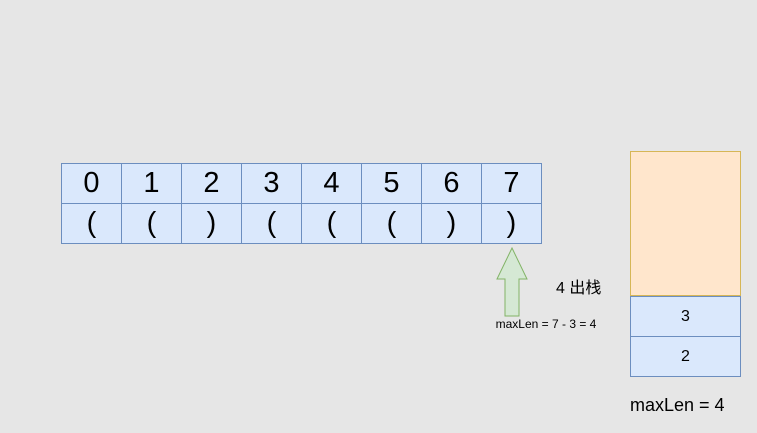  Describe the element at coordinates (392, 184) in the screenshot. I see `index-cell-5: 5` at that location.